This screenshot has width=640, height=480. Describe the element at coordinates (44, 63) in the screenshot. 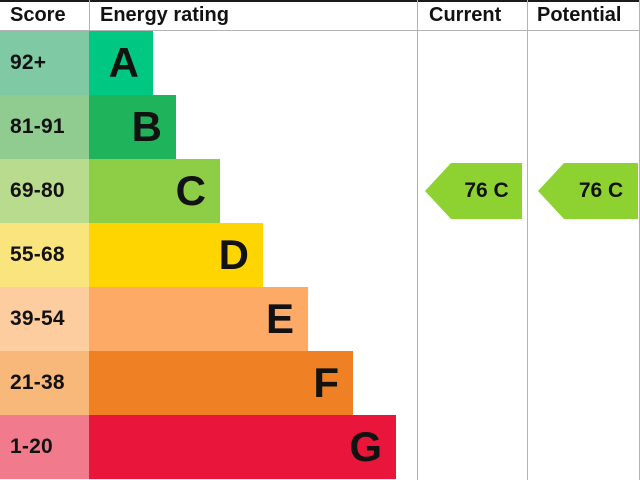

I see `score-range-label: 92+` at that location.